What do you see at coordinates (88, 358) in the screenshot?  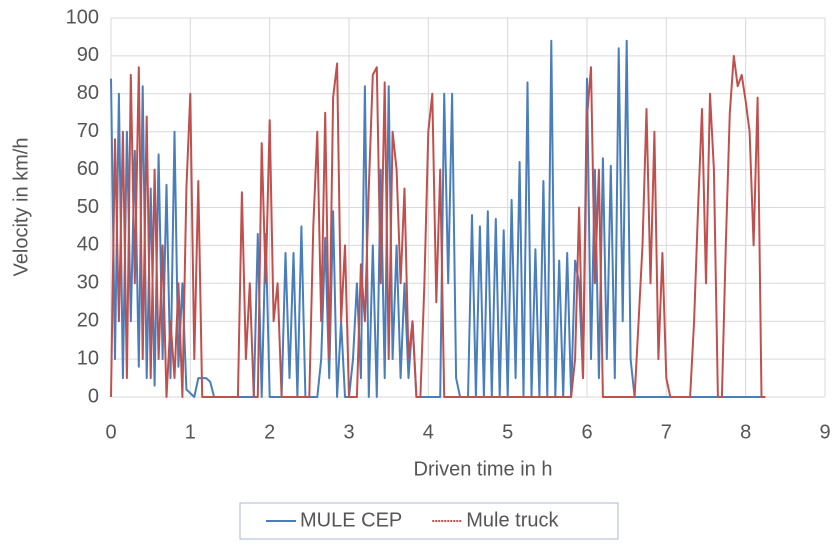 I see `y-tick-label: 10` at bounding box center [88, 358].